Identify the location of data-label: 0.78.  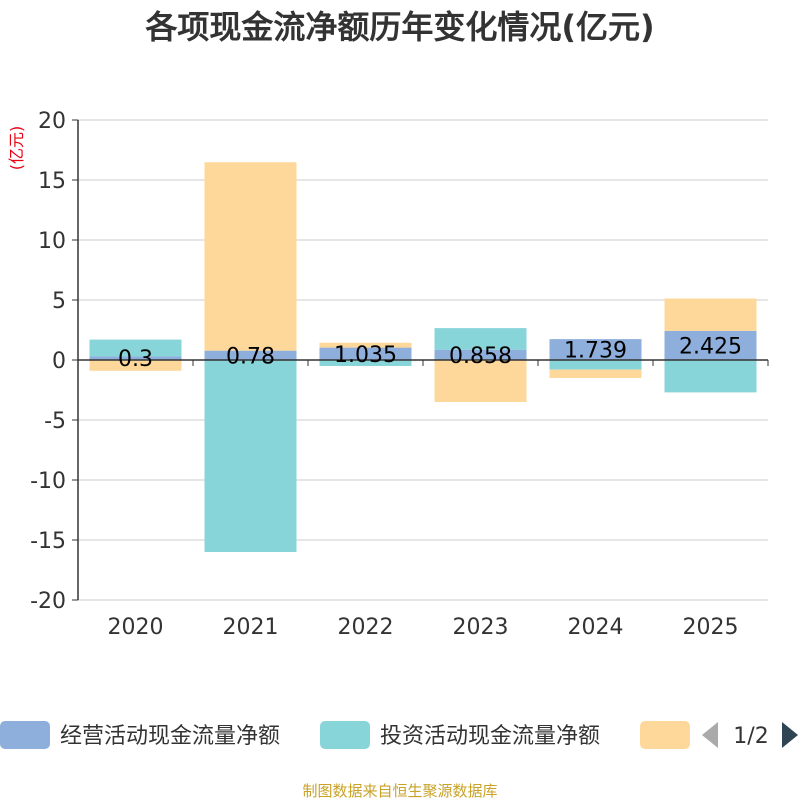
(250, 356).